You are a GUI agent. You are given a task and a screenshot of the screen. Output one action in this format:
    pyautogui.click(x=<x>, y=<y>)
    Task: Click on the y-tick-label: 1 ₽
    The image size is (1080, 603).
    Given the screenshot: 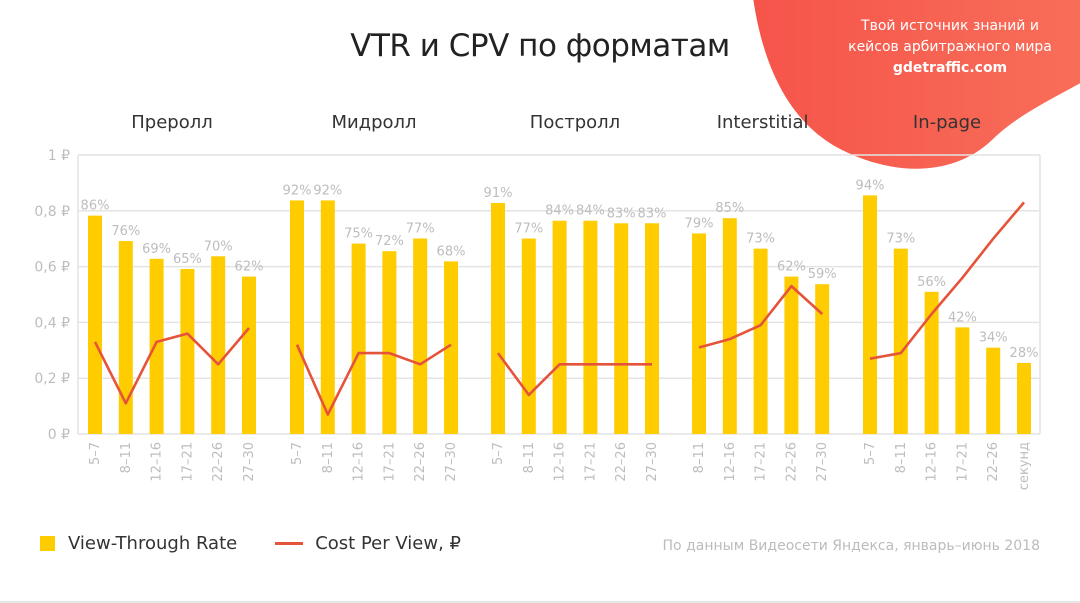 What is the action you would take?
    pyautogui.click(x=59, y=156)
    